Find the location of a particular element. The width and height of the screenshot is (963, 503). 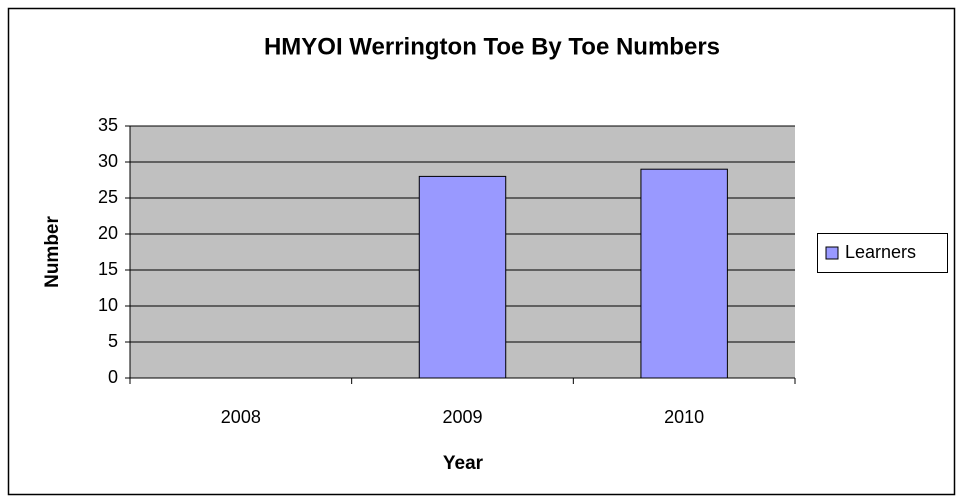

y-tick-label: 30 is located at coordinates (108, 161).